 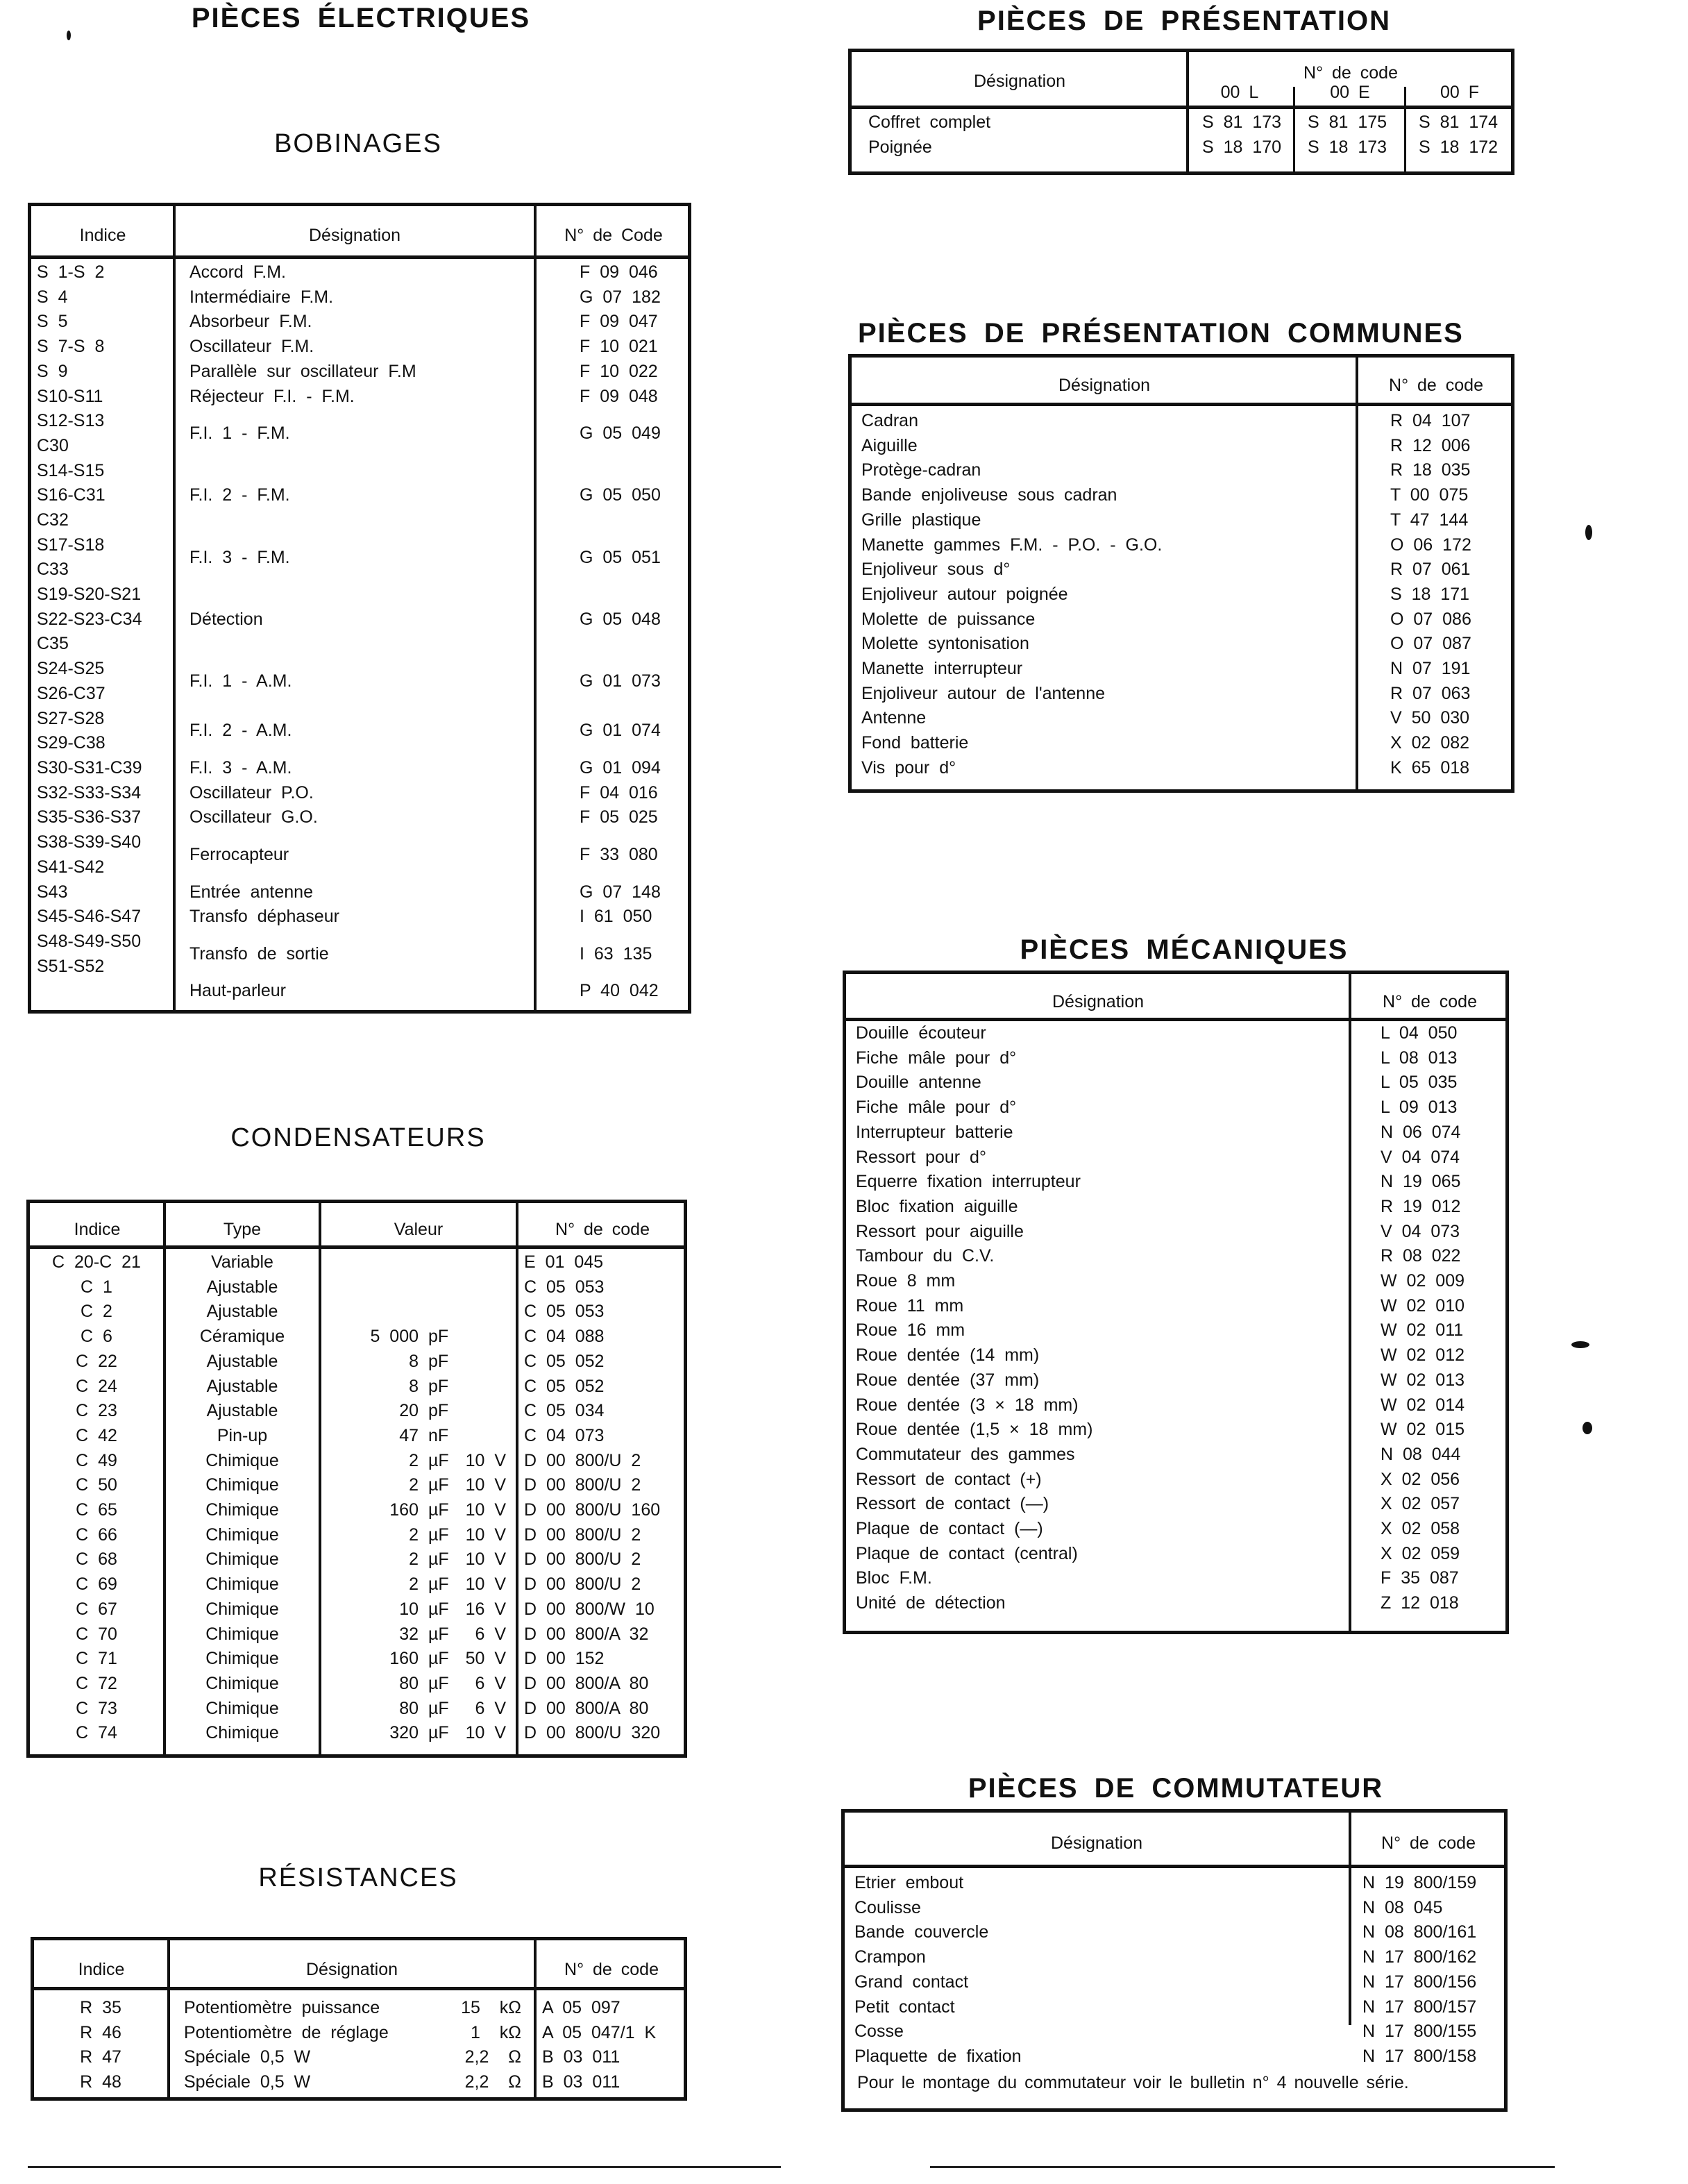 I want to click on code-cell: G 05 051, so click(x=620, y=557).